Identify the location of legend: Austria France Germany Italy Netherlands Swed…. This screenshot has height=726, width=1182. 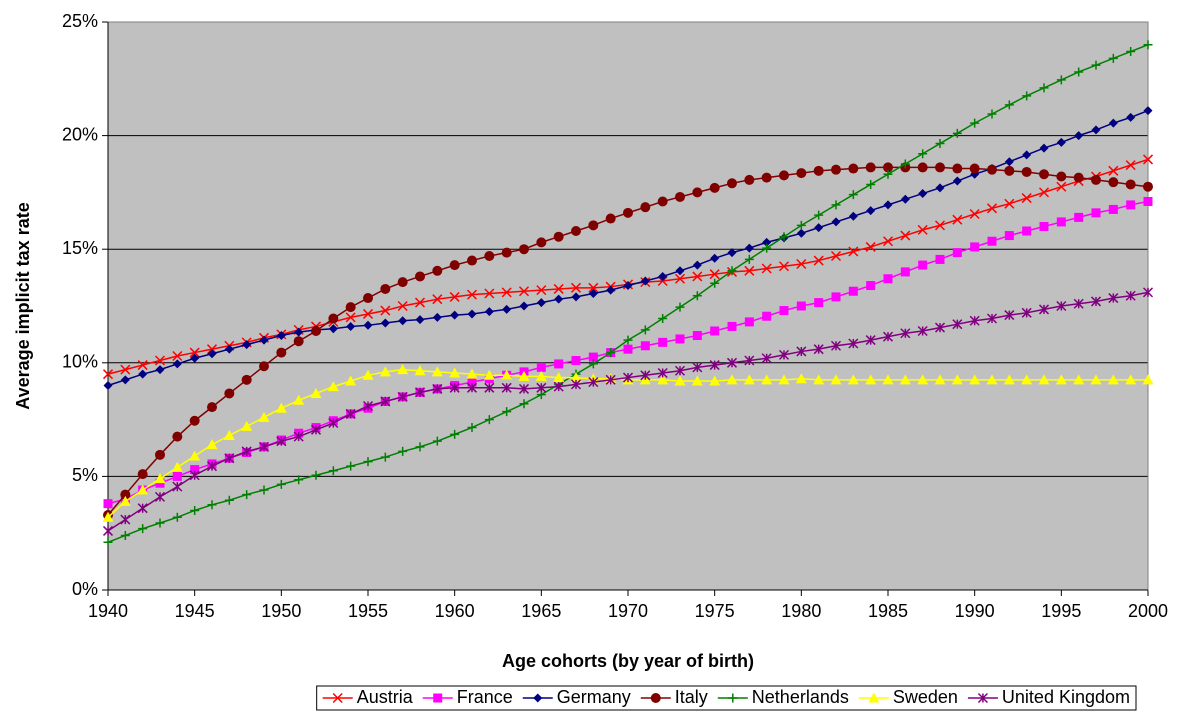
(726, 698).